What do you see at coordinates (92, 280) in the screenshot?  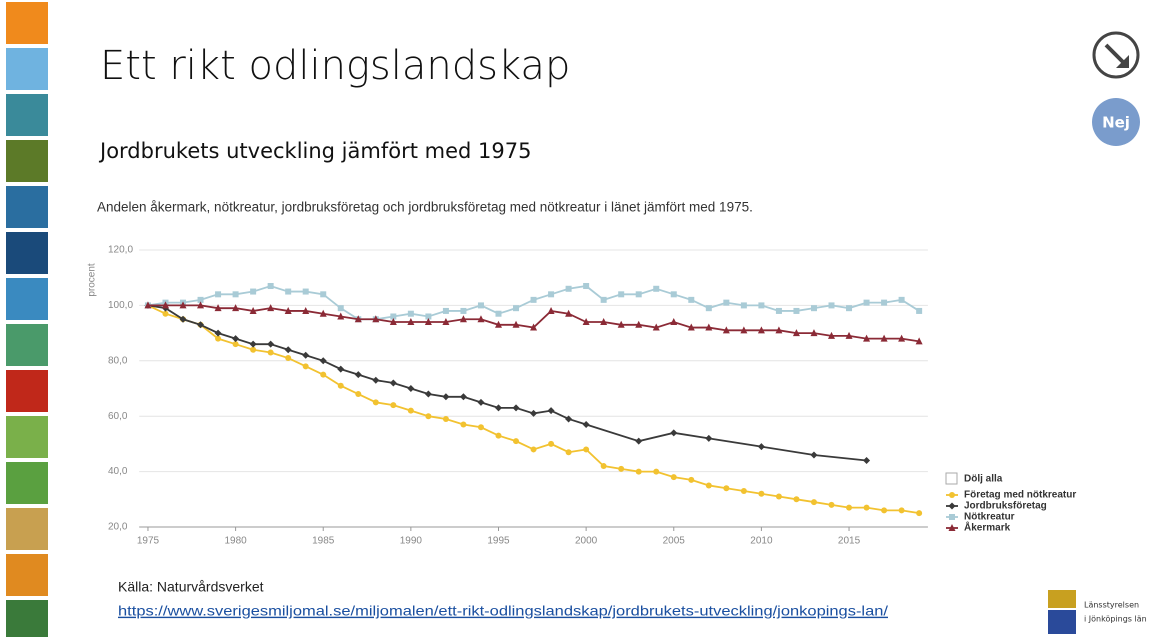 I see `y-axis-label: procent` at bounding box center [92, 280].